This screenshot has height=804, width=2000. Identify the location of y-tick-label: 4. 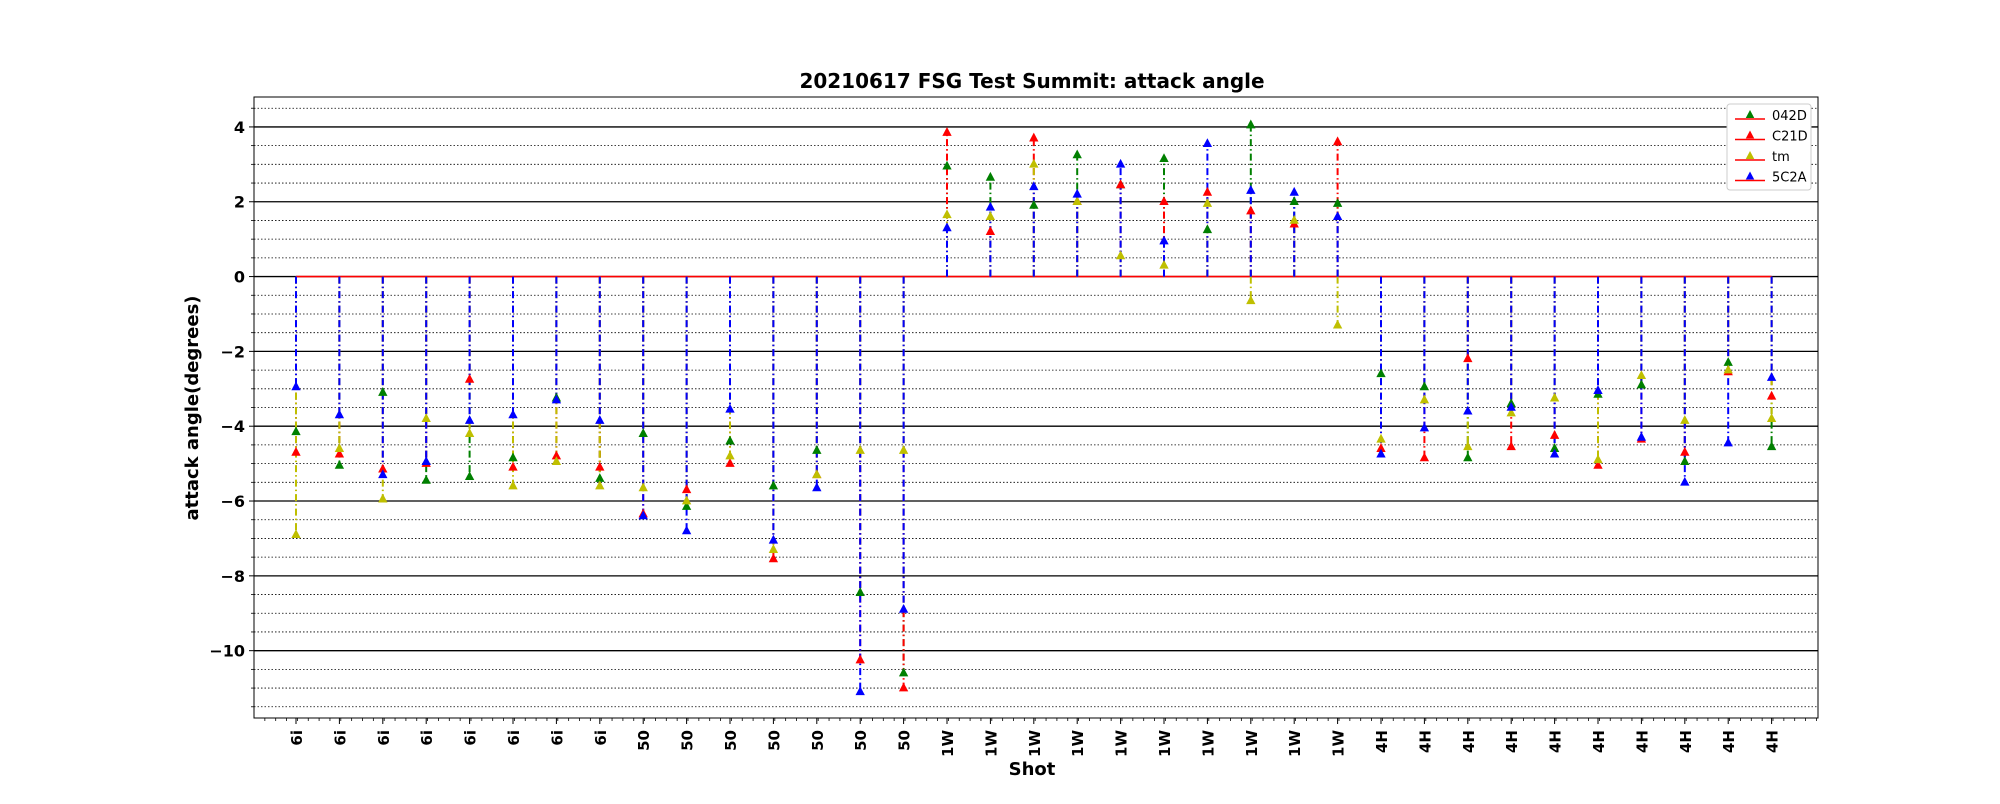
(239, 127).